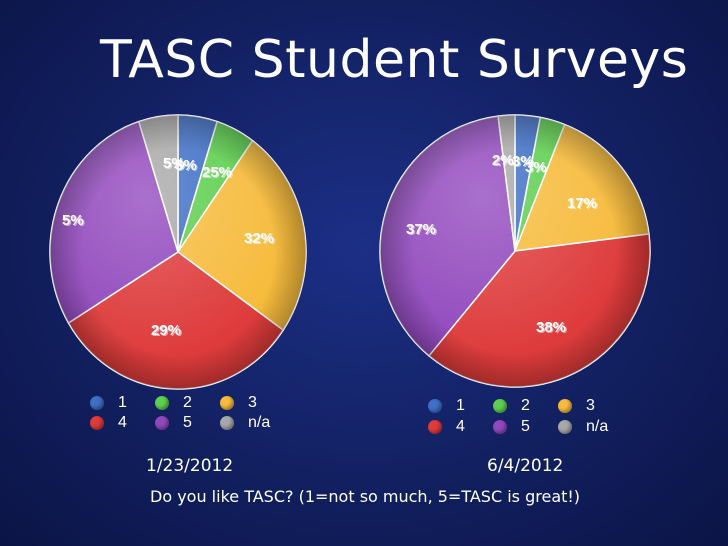 This screenshot has height=546, width=728. I want to click on data-label-5: 29%, so click(166, 330).